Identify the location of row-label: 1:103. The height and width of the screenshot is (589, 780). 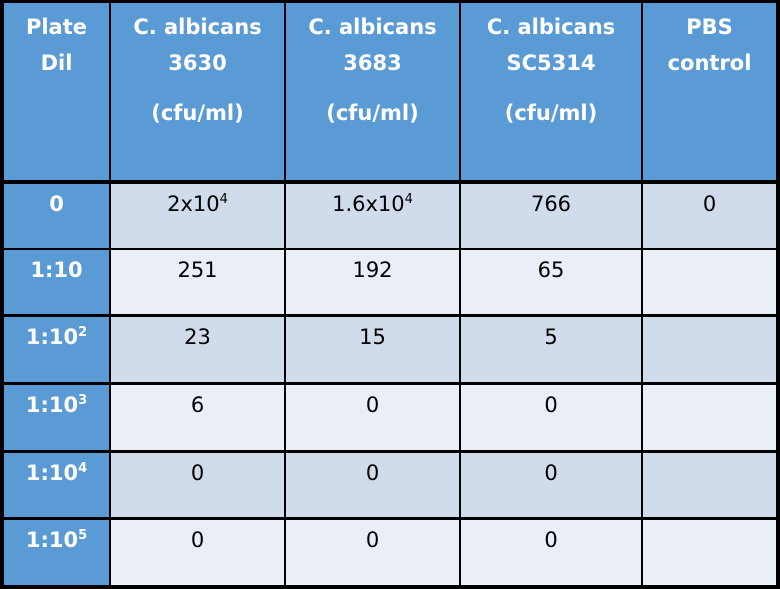
(56, 417).